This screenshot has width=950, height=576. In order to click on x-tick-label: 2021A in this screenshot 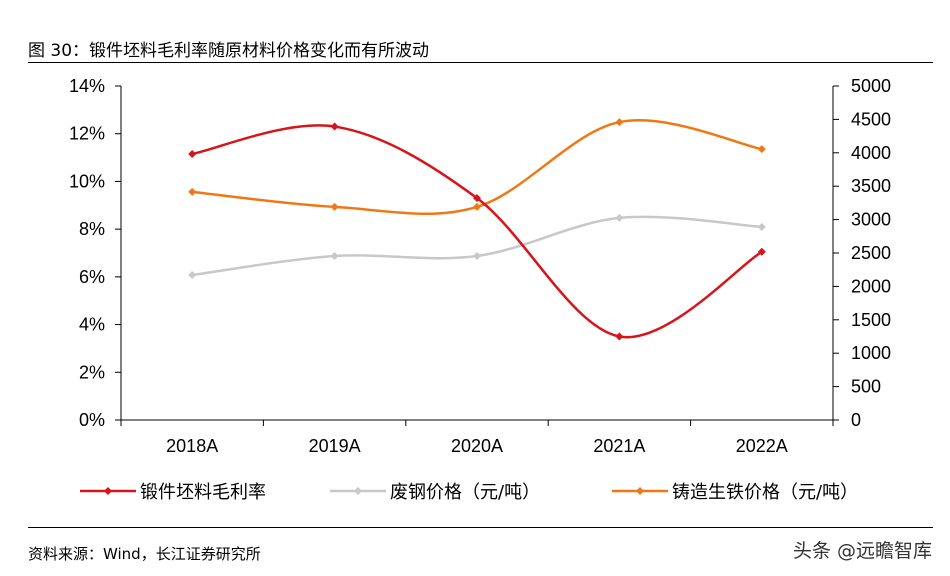, I will do `click(619, 446)`.